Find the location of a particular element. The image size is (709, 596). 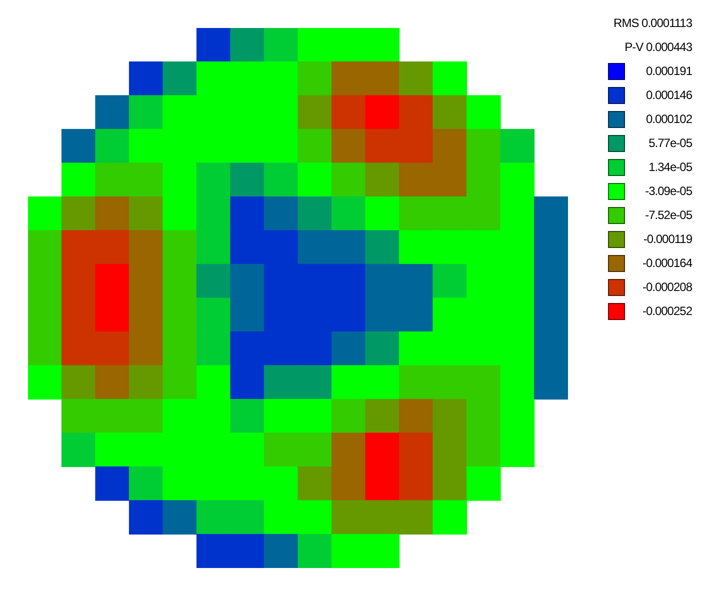

color-bar-label: -3.09e-05 is located at coordinates (668, 191).